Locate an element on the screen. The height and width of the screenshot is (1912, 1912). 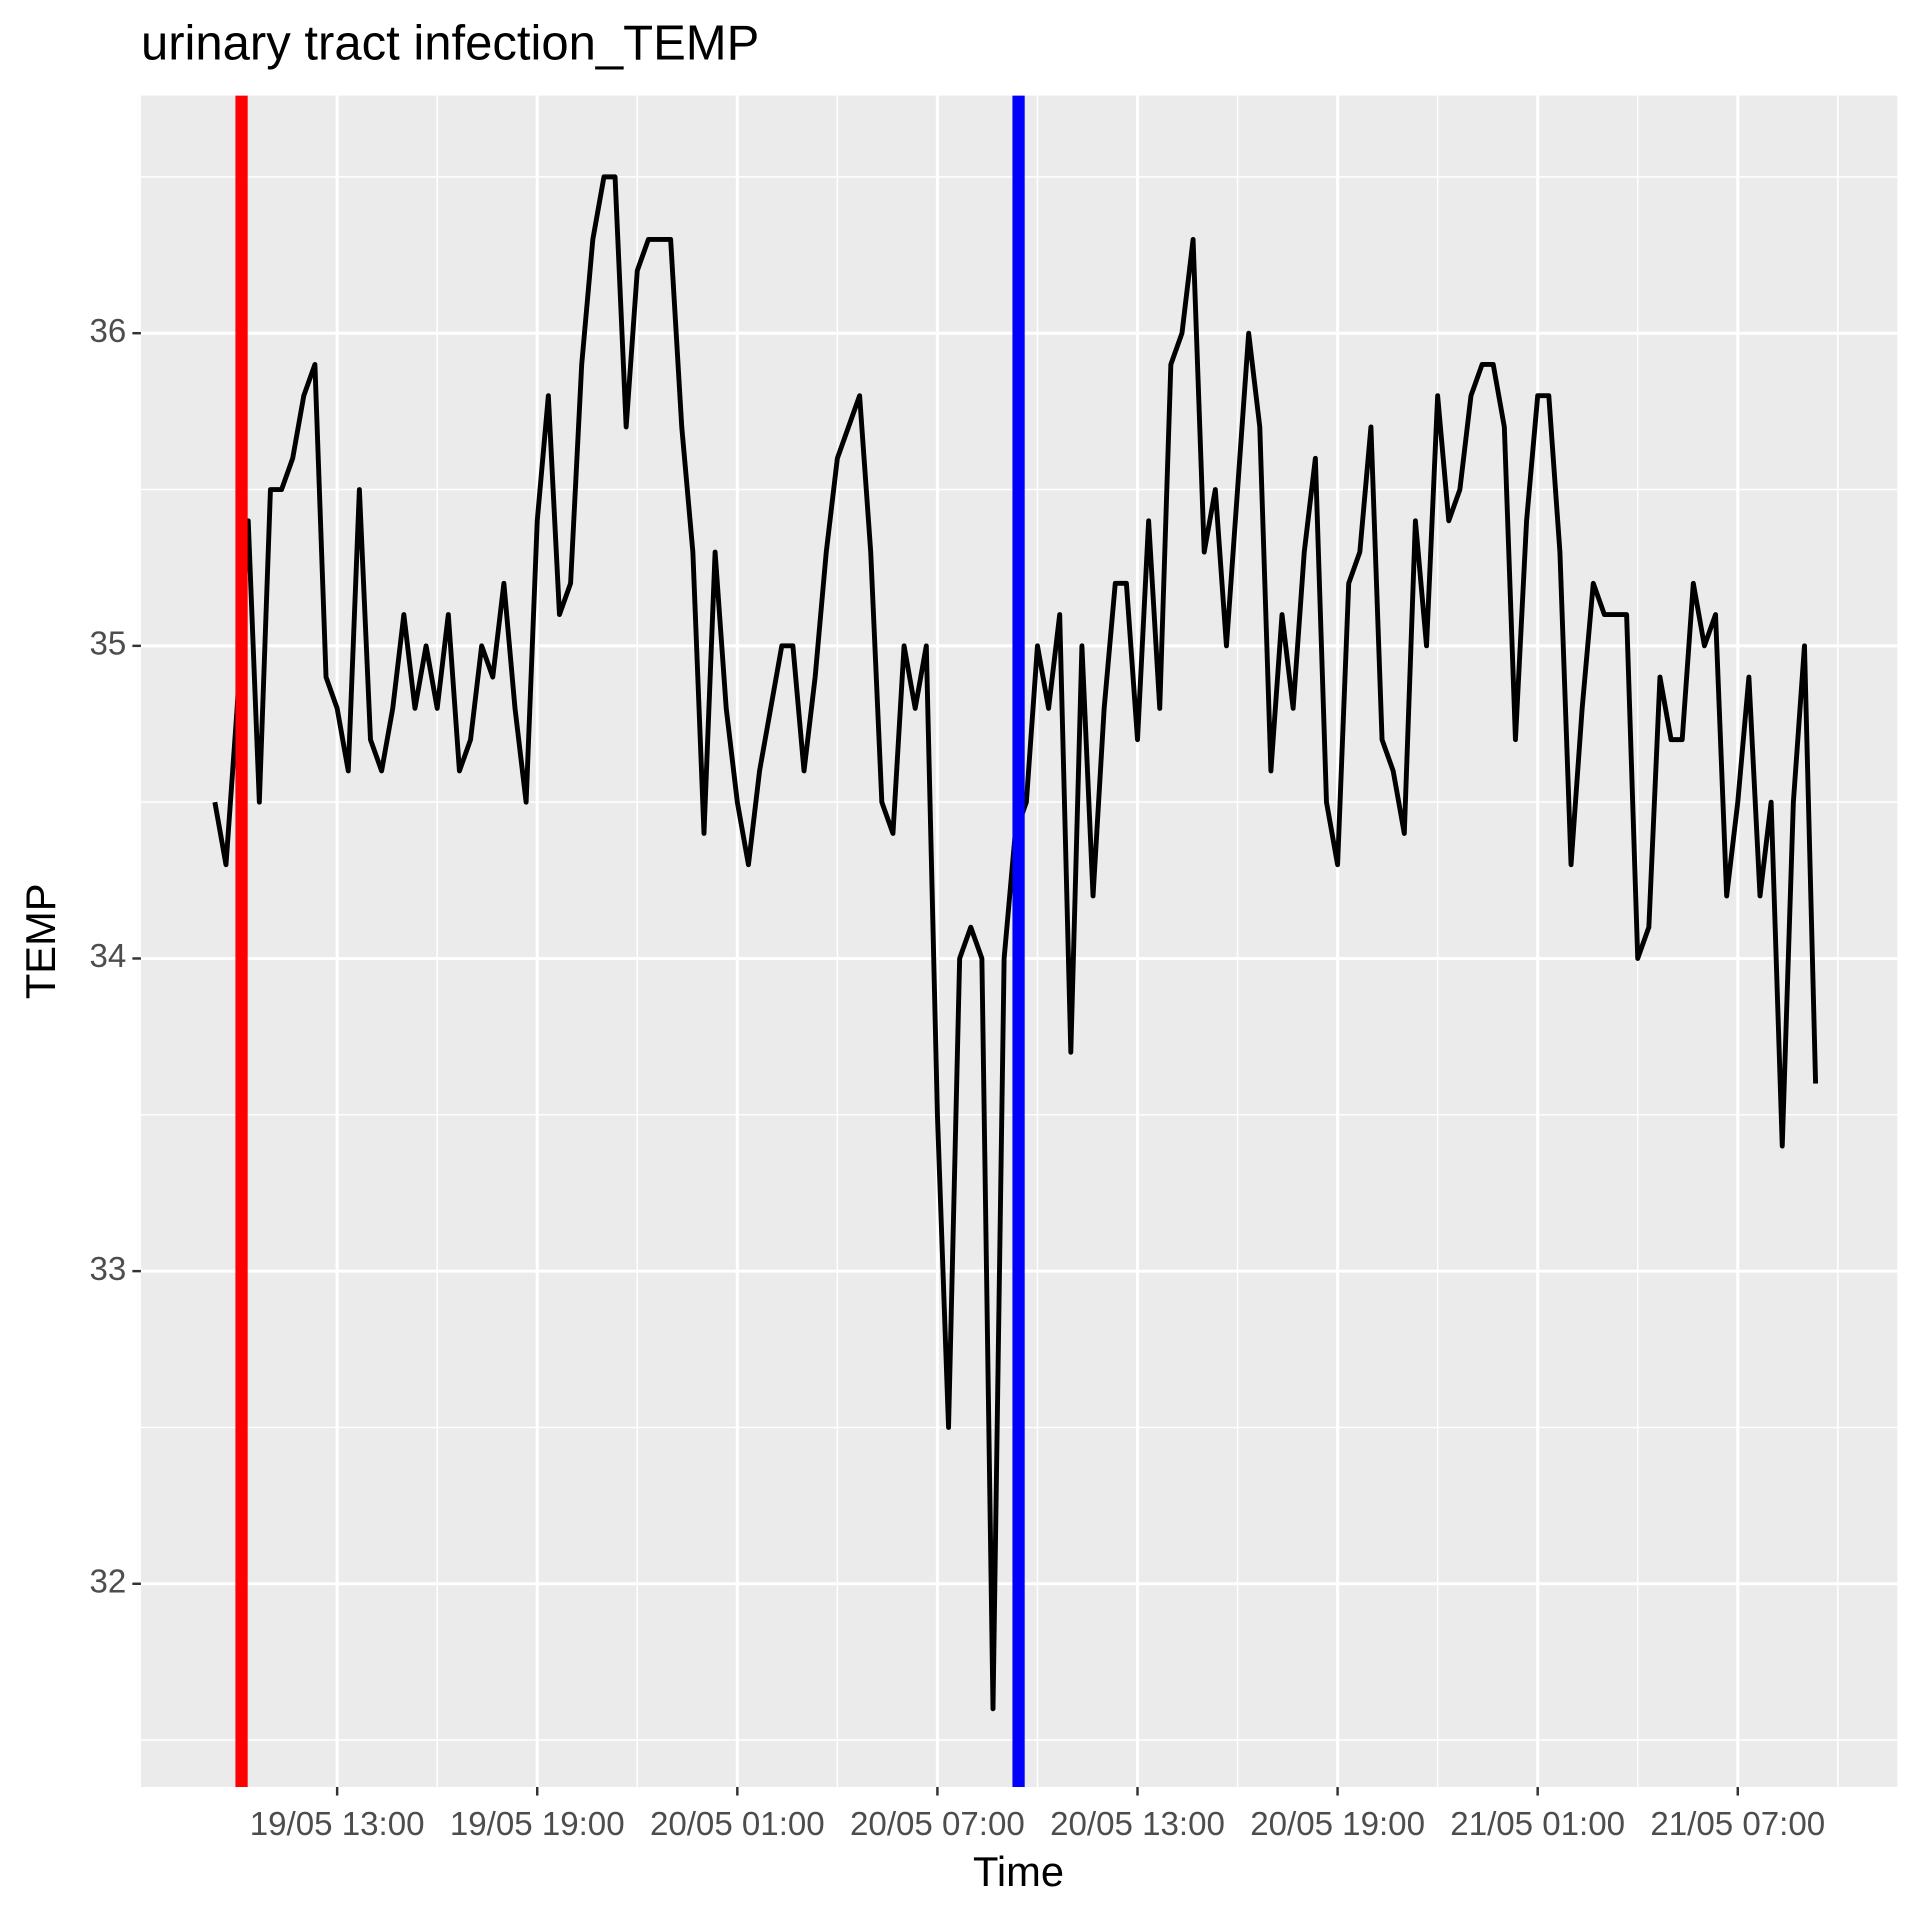
chart-title: urinary tract infection_TEMP is located at coordinates (450, 44).